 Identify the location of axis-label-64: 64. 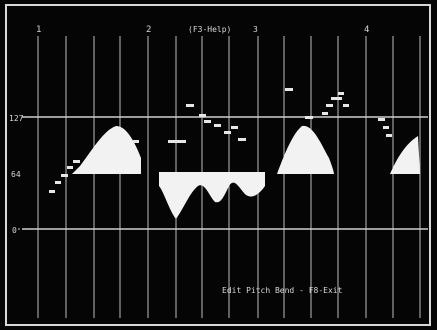
(16, 174).